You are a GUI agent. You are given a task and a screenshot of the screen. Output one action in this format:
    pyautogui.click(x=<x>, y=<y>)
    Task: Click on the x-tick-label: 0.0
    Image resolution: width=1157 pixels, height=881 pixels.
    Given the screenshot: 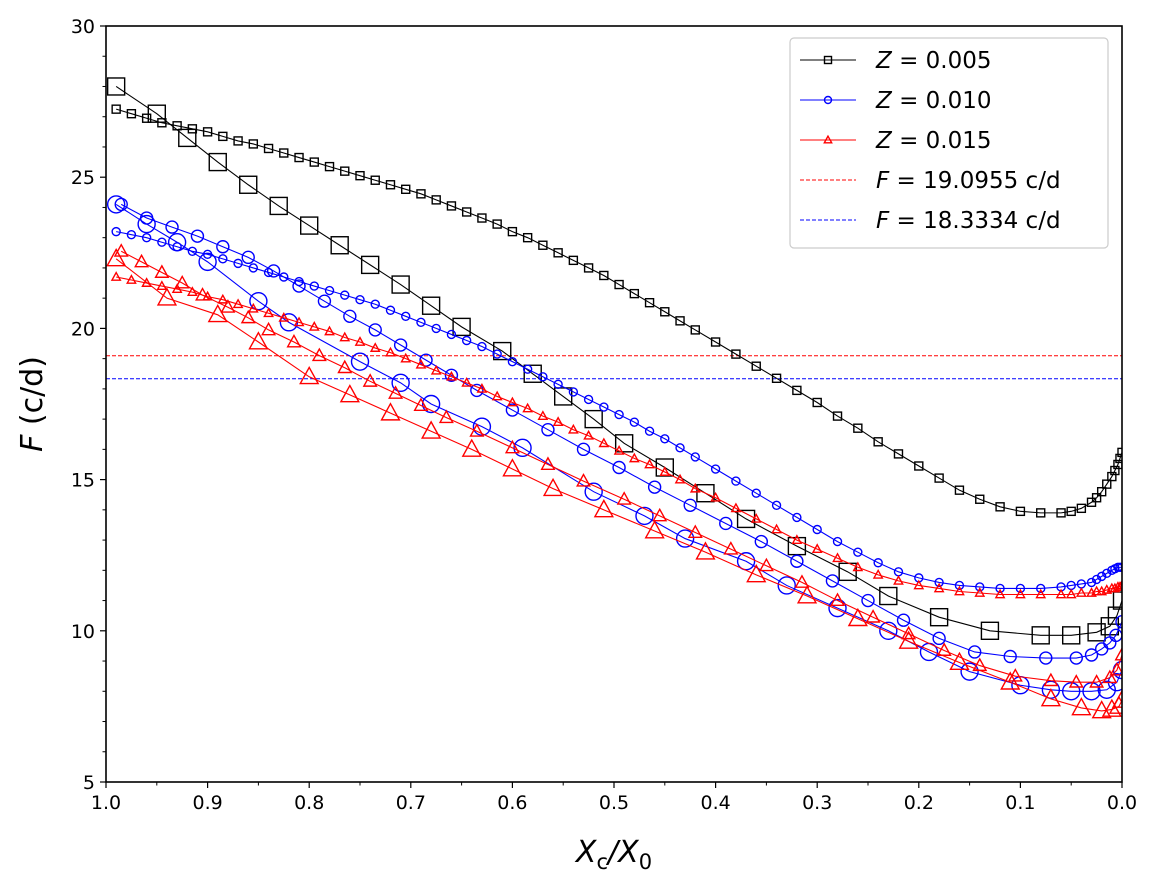 What is the action you would take?
    pyautogui.click(x=1122, y=803)
    